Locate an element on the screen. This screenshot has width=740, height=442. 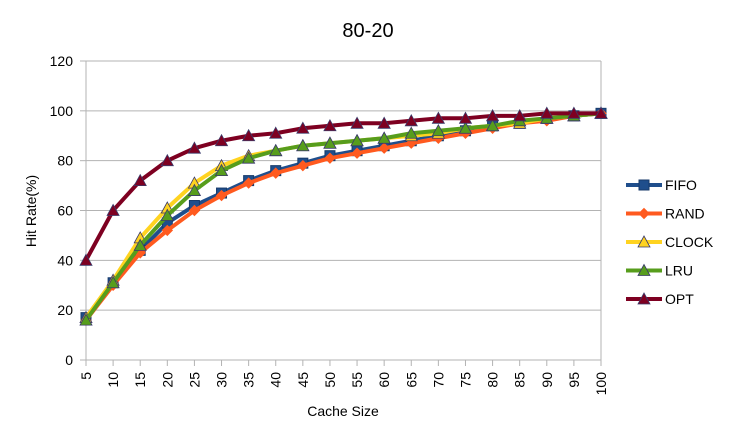
x-tick-labels: 5 10 15 20 25 30 35 40 45 50 55 60 65 70 75 80 85 90 95 100 is located at coordinates (343, 377).